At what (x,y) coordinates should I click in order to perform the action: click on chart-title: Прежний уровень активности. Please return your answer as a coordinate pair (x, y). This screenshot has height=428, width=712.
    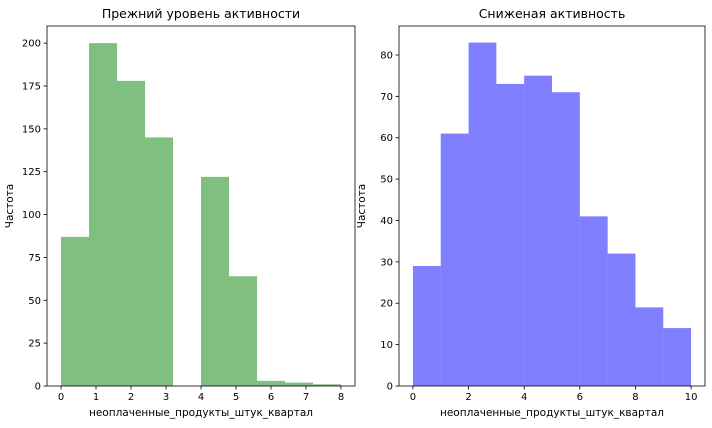
    Looking at the image, I should click on (201, 13).